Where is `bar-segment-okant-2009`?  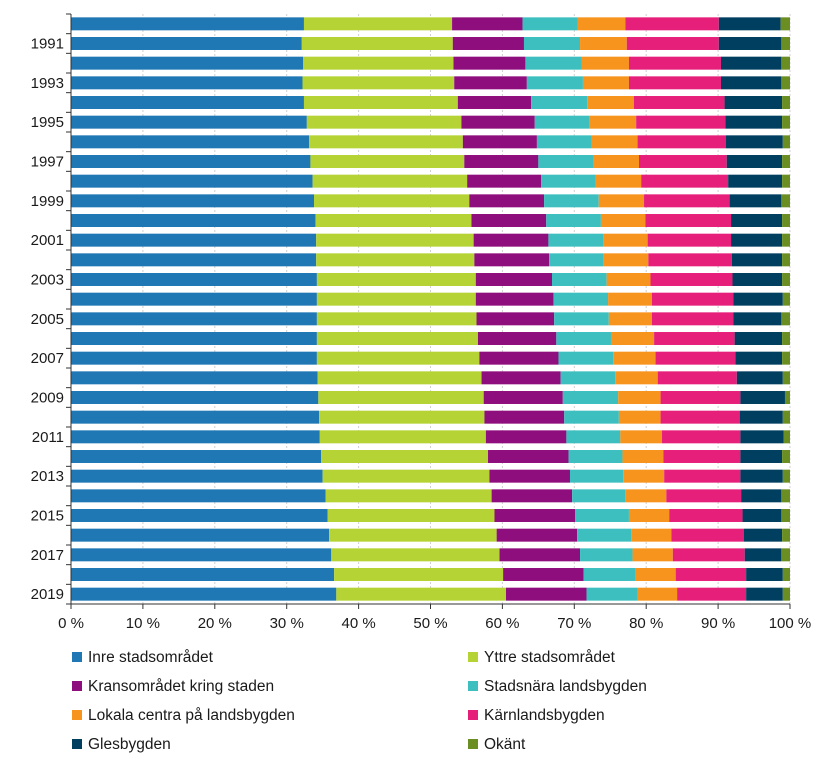
bar-segment-okant-2009 is located at coordinates (787, 397).